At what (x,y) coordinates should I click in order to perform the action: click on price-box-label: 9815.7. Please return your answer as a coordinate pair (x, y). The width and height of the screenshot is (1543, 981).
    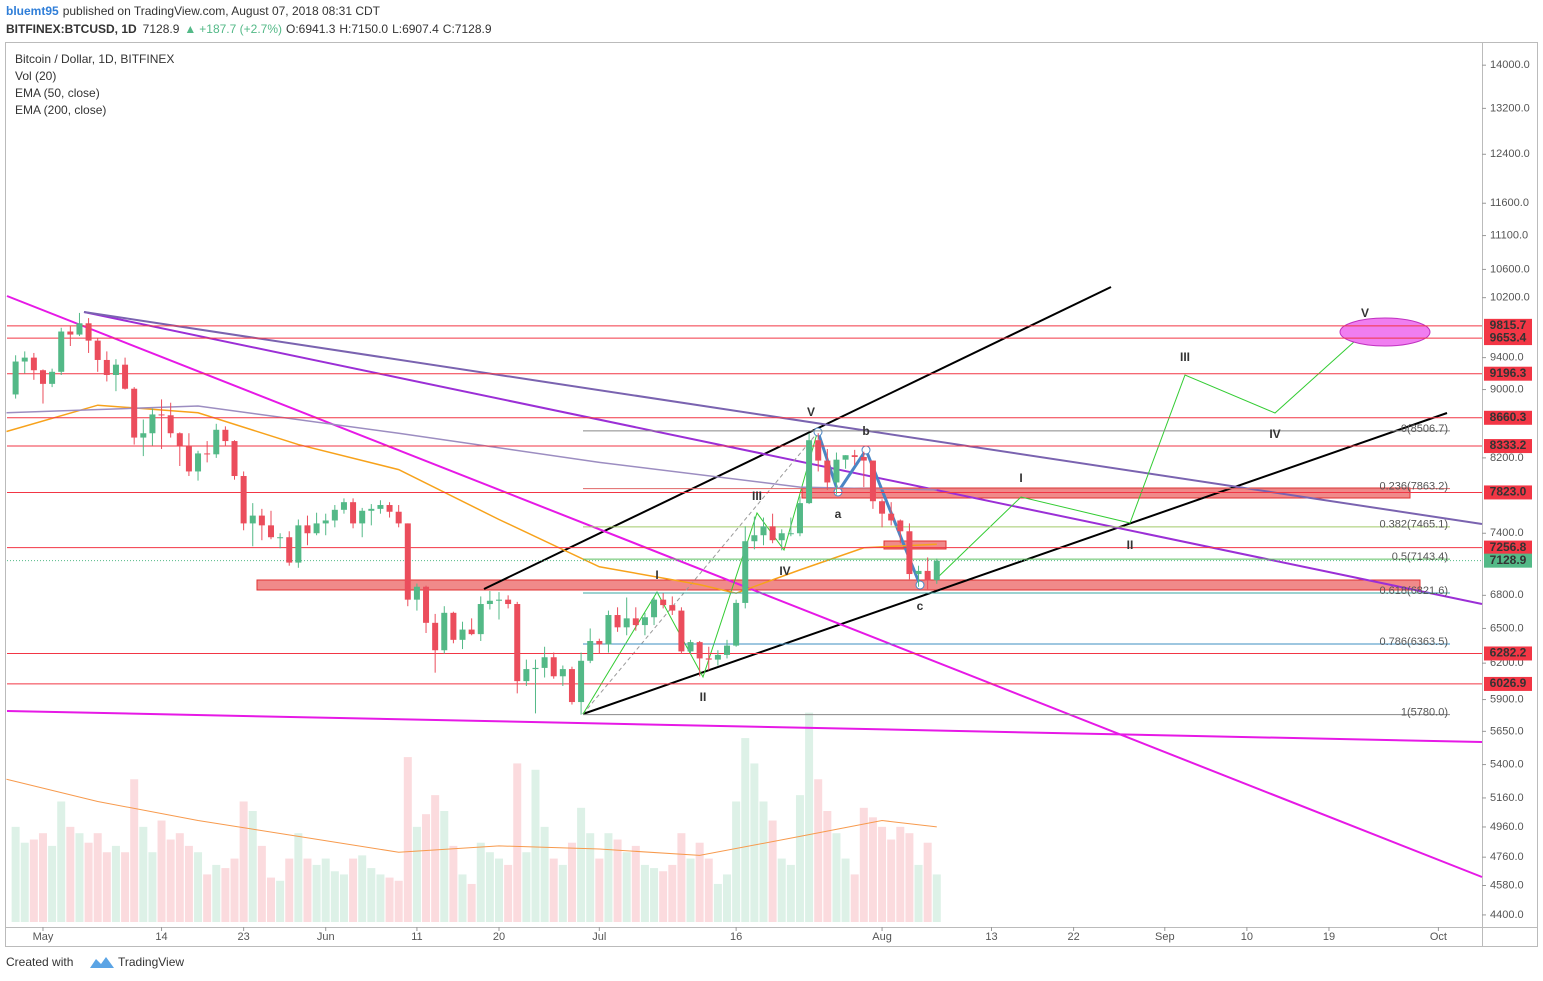
    Looking at the image, I should click on (1508, 325).